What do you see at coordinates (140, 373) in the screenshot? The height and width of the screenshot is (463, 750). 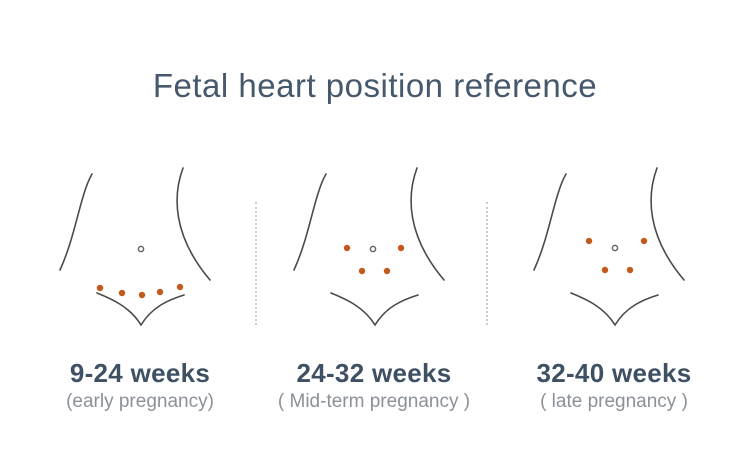 I see `stage-weeks-label: 9-24 weeks` at bounding box center [140, 373].